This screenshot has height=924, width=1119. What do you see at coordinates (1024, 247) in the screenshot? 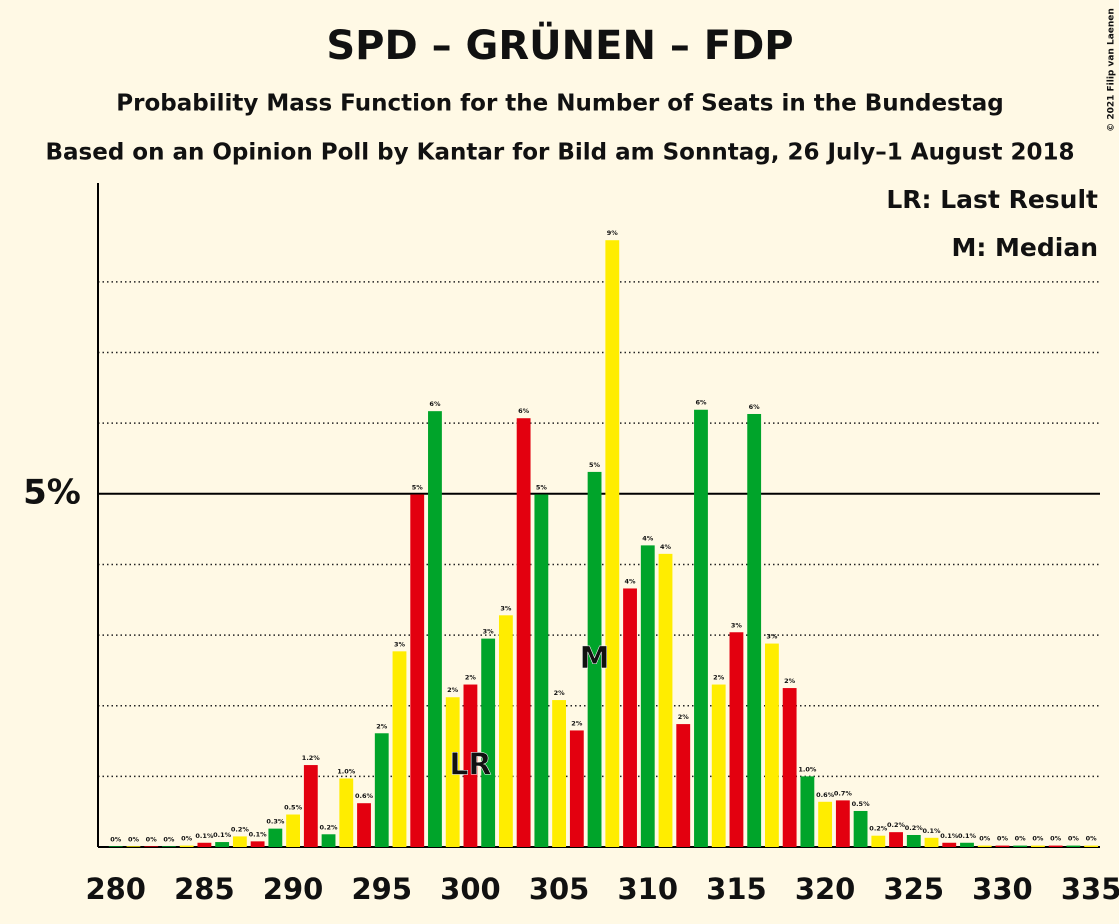
I see `legend-entry: M: Median` at bounding box center [1024, 247].